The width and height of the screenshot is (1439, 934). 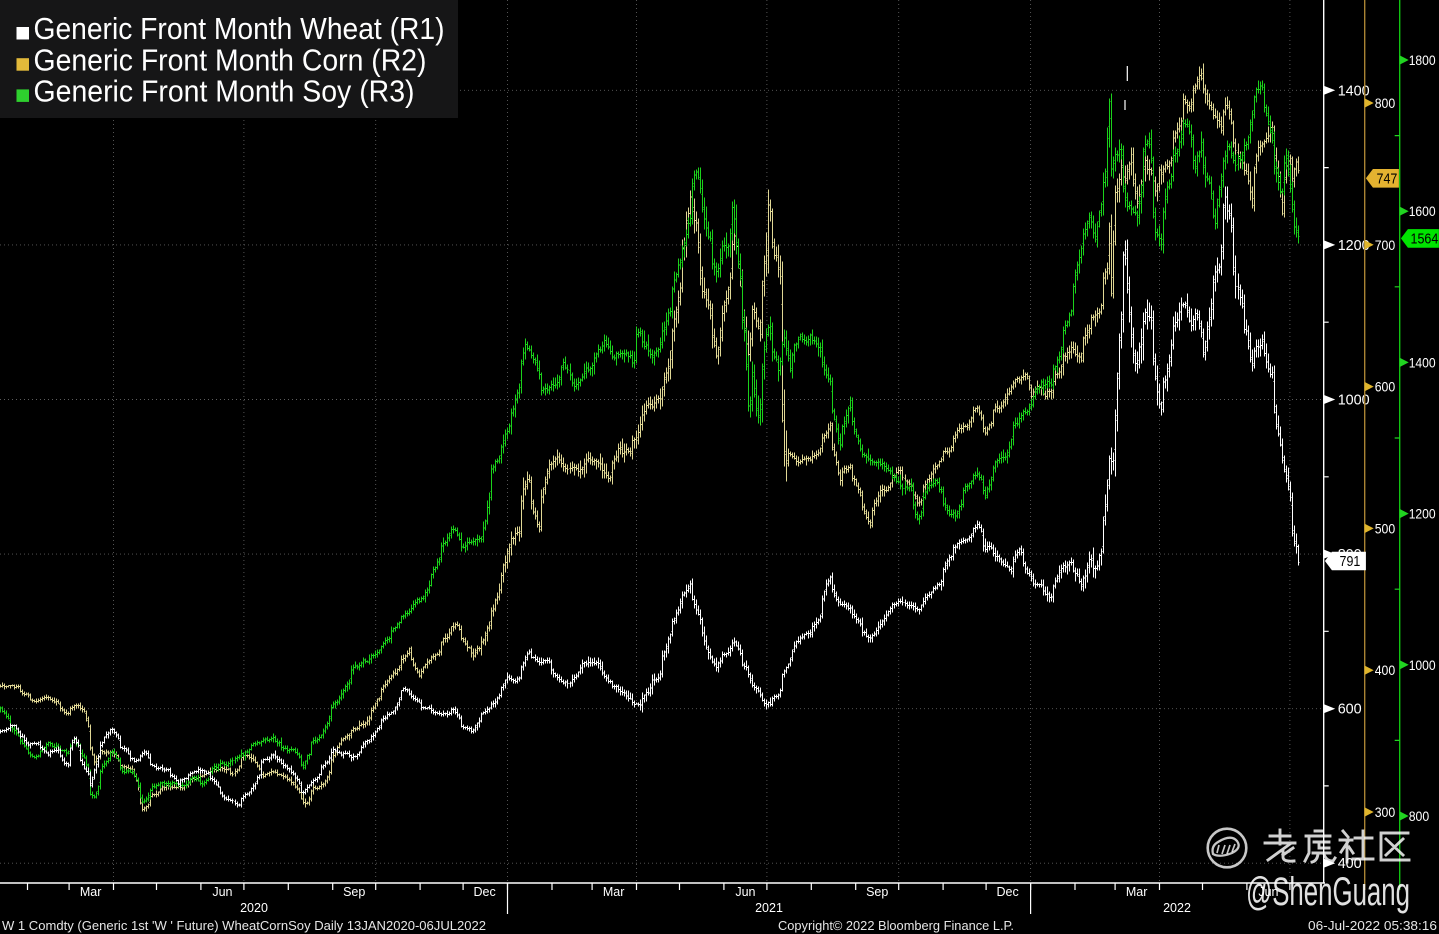 I want to click on svg-text: 500, so click(x=1385, y=528).